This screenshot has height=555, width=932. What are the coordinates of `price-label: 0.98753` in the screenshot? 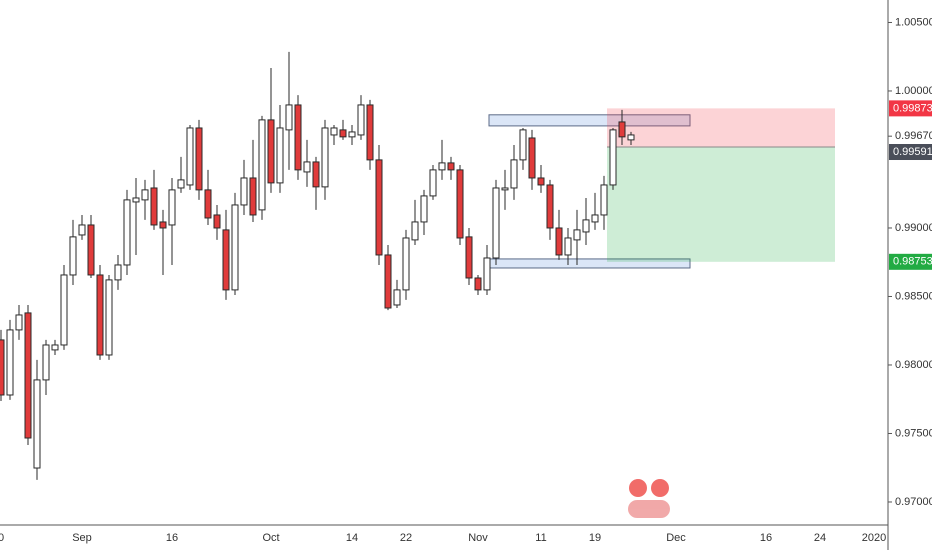 It's located at (912, 262).